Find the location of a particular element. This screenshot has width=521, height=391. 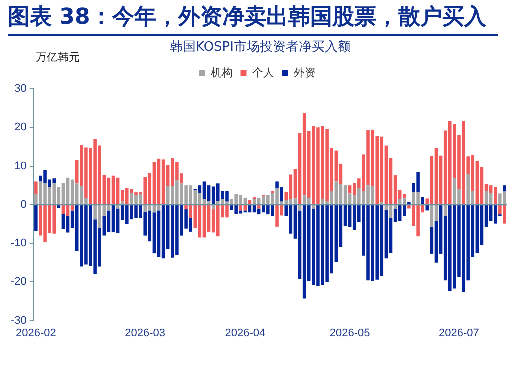

x-tick-label: 2026-03 is located at coordinates (145, 333).